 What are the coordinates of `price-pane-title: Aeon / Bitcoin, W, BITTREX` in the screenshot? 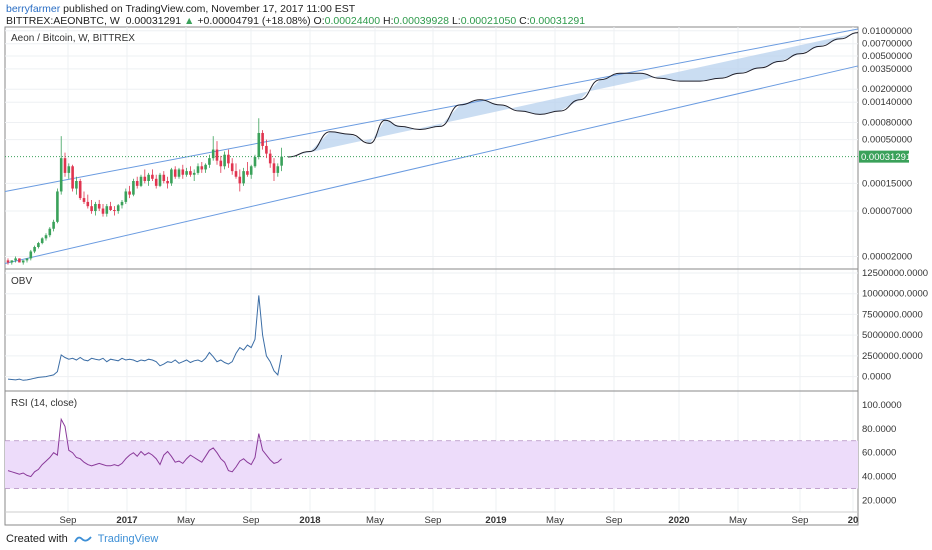 It's located at (73, 38).